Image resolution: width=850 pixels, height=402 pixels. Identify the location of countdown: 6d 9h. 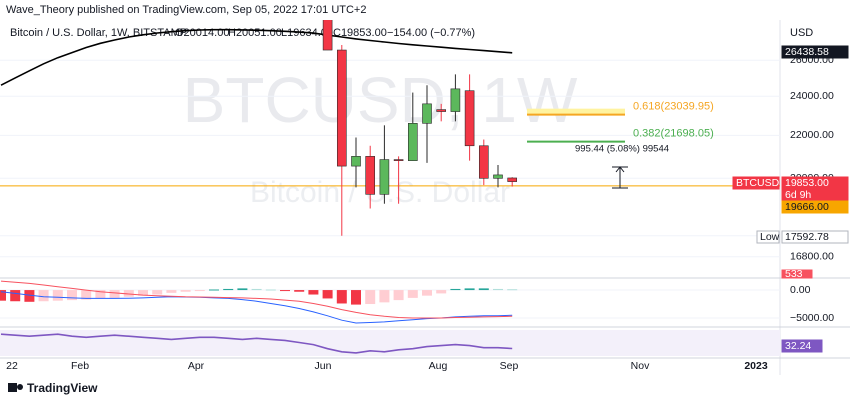
(798, 195).